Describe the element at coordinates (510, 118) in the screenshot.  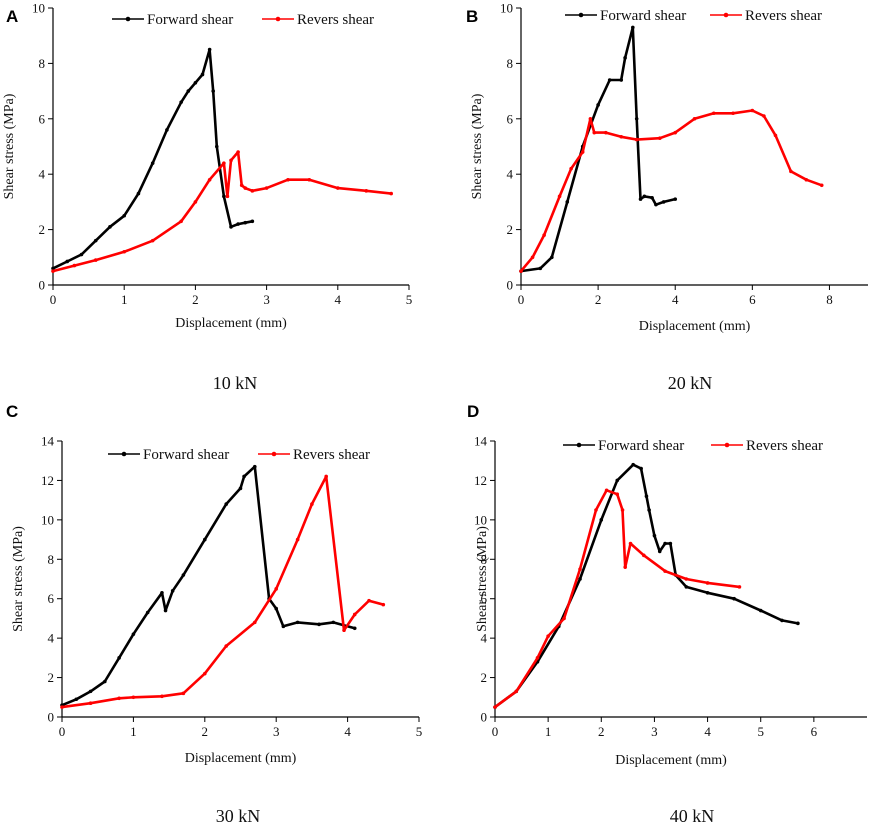
I see `y-tick-label: 6` at that location.